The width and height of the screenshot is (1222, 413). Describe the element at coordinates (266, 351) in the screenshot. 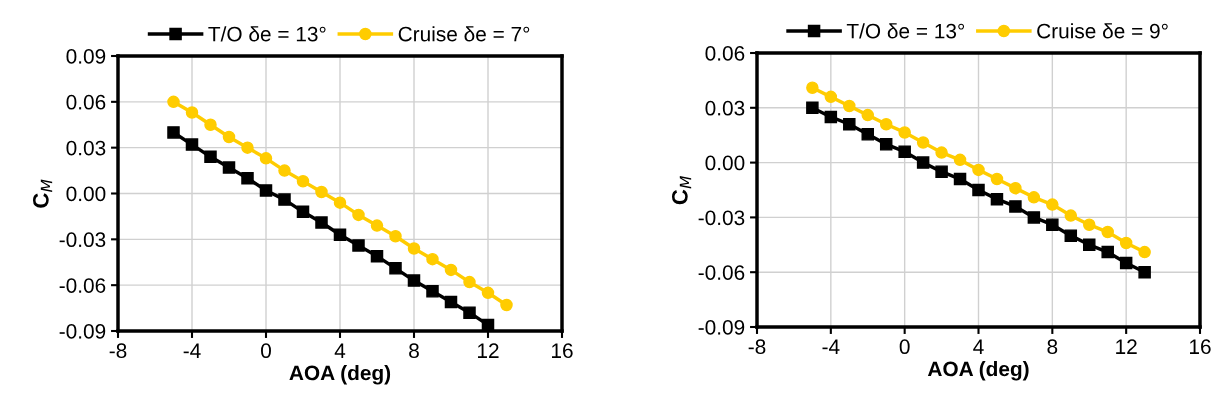

I see `x-tick-label: 0` at that location.